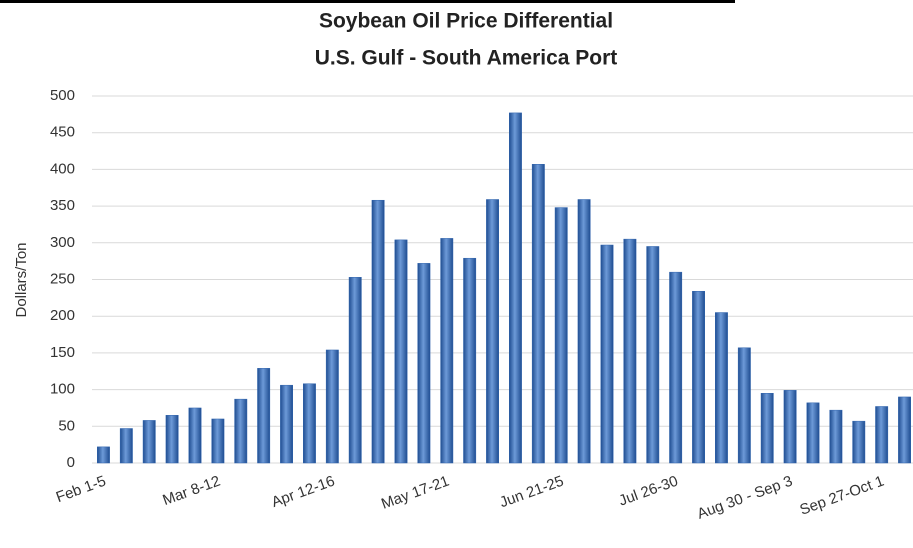 This screenshot has height=548, width=913. What do you see at coordinates (66, 425) in the screenshot?
I see `y-tick-label: 50` at bounding box center [66, 425].